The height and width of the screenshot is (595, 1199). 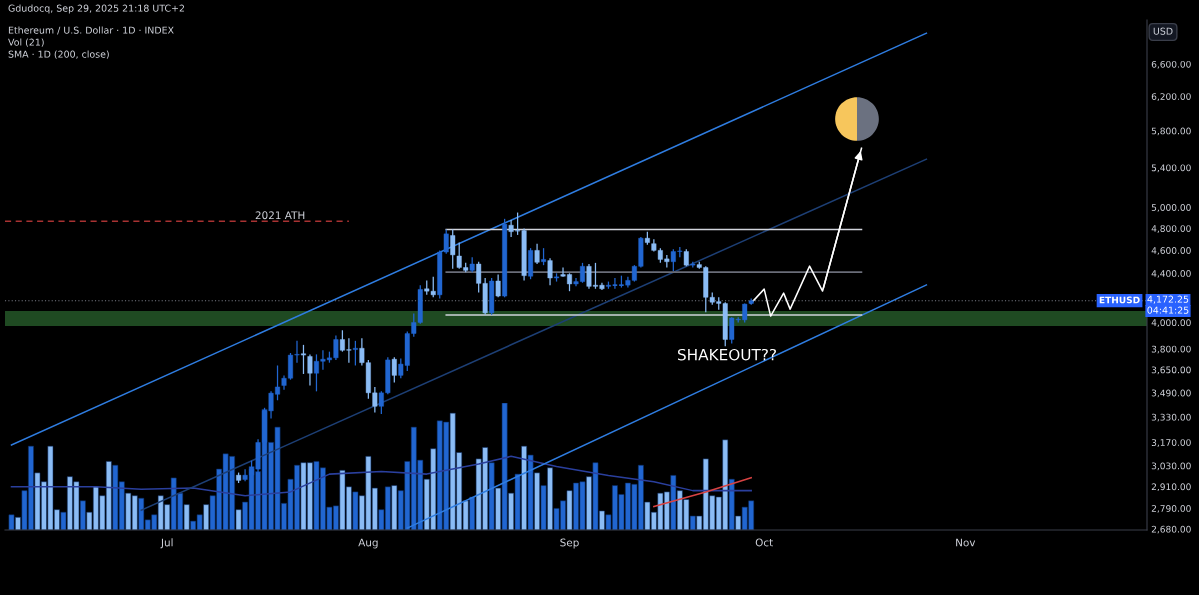 What do you see at coordinates (368, 543) in the screenshot?
I see `x-tick-label: Aug` at bounding box center [368, 543].